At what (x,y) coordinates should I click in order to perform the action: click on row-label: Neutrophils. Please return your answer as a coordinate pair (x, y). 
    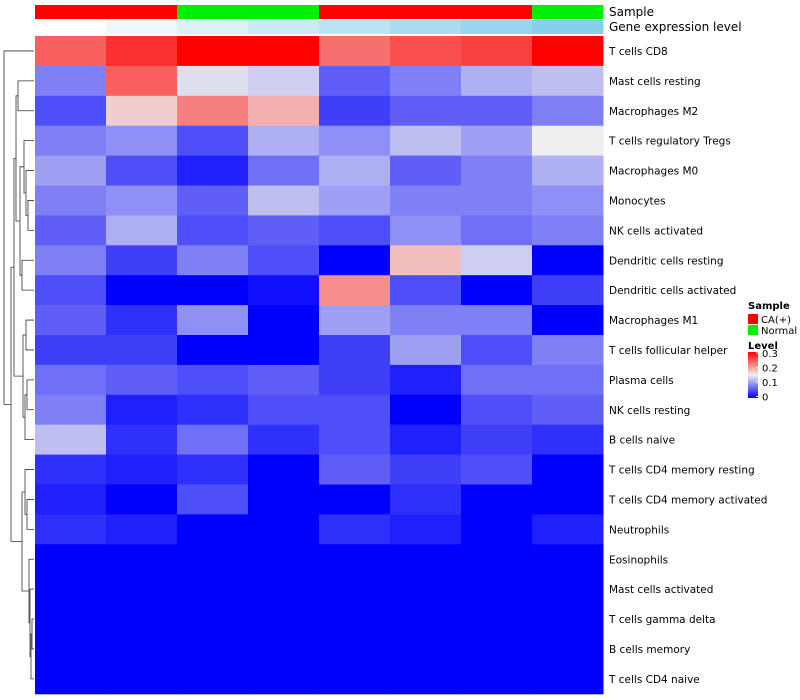
    Looking at the image, I should click on (639, 530).